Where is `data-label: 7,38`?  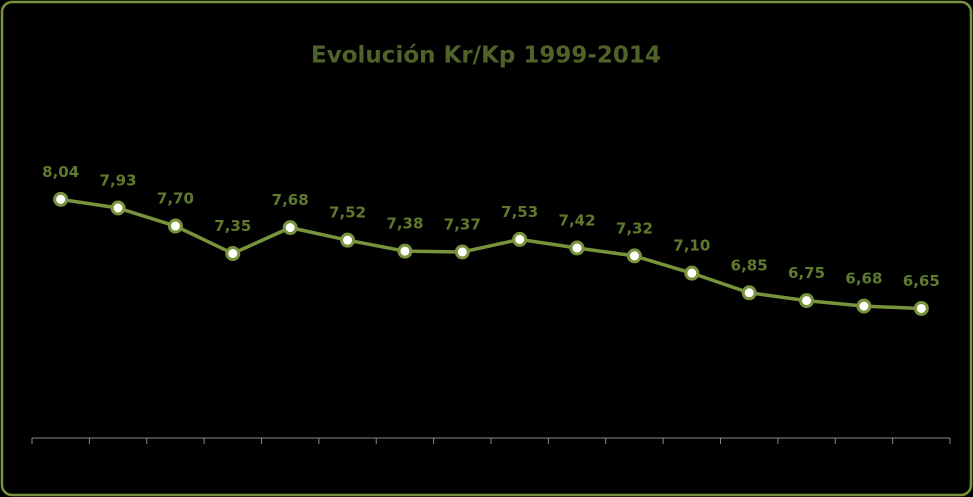 data-label: 7,38 is located at coordinates (404, 224).